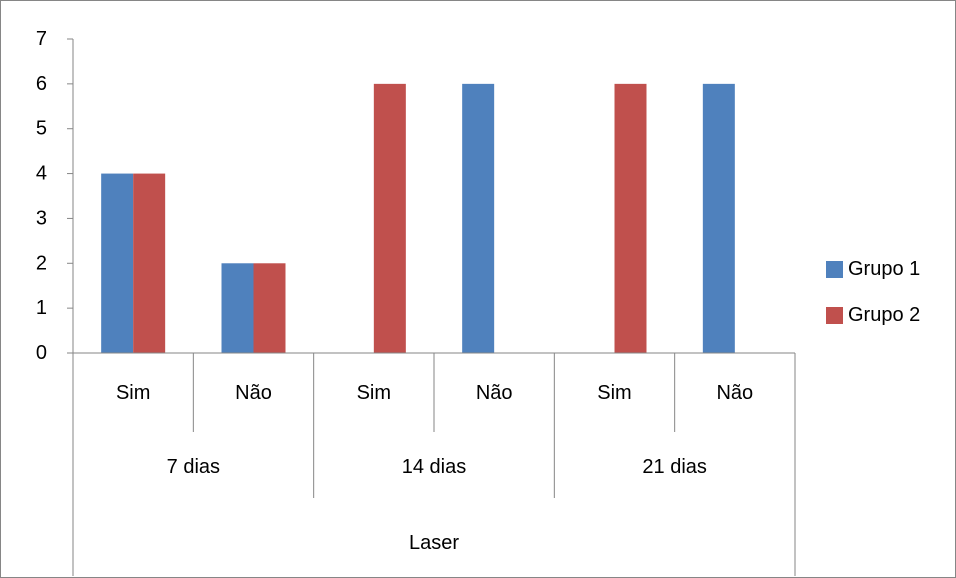 This screenshot has height=578, width=956. What do you see at coordinates (884, 314) in the screenshot?
I see `legend-label-grupo-2: Grupo 2` at bounding box center [884, 314].